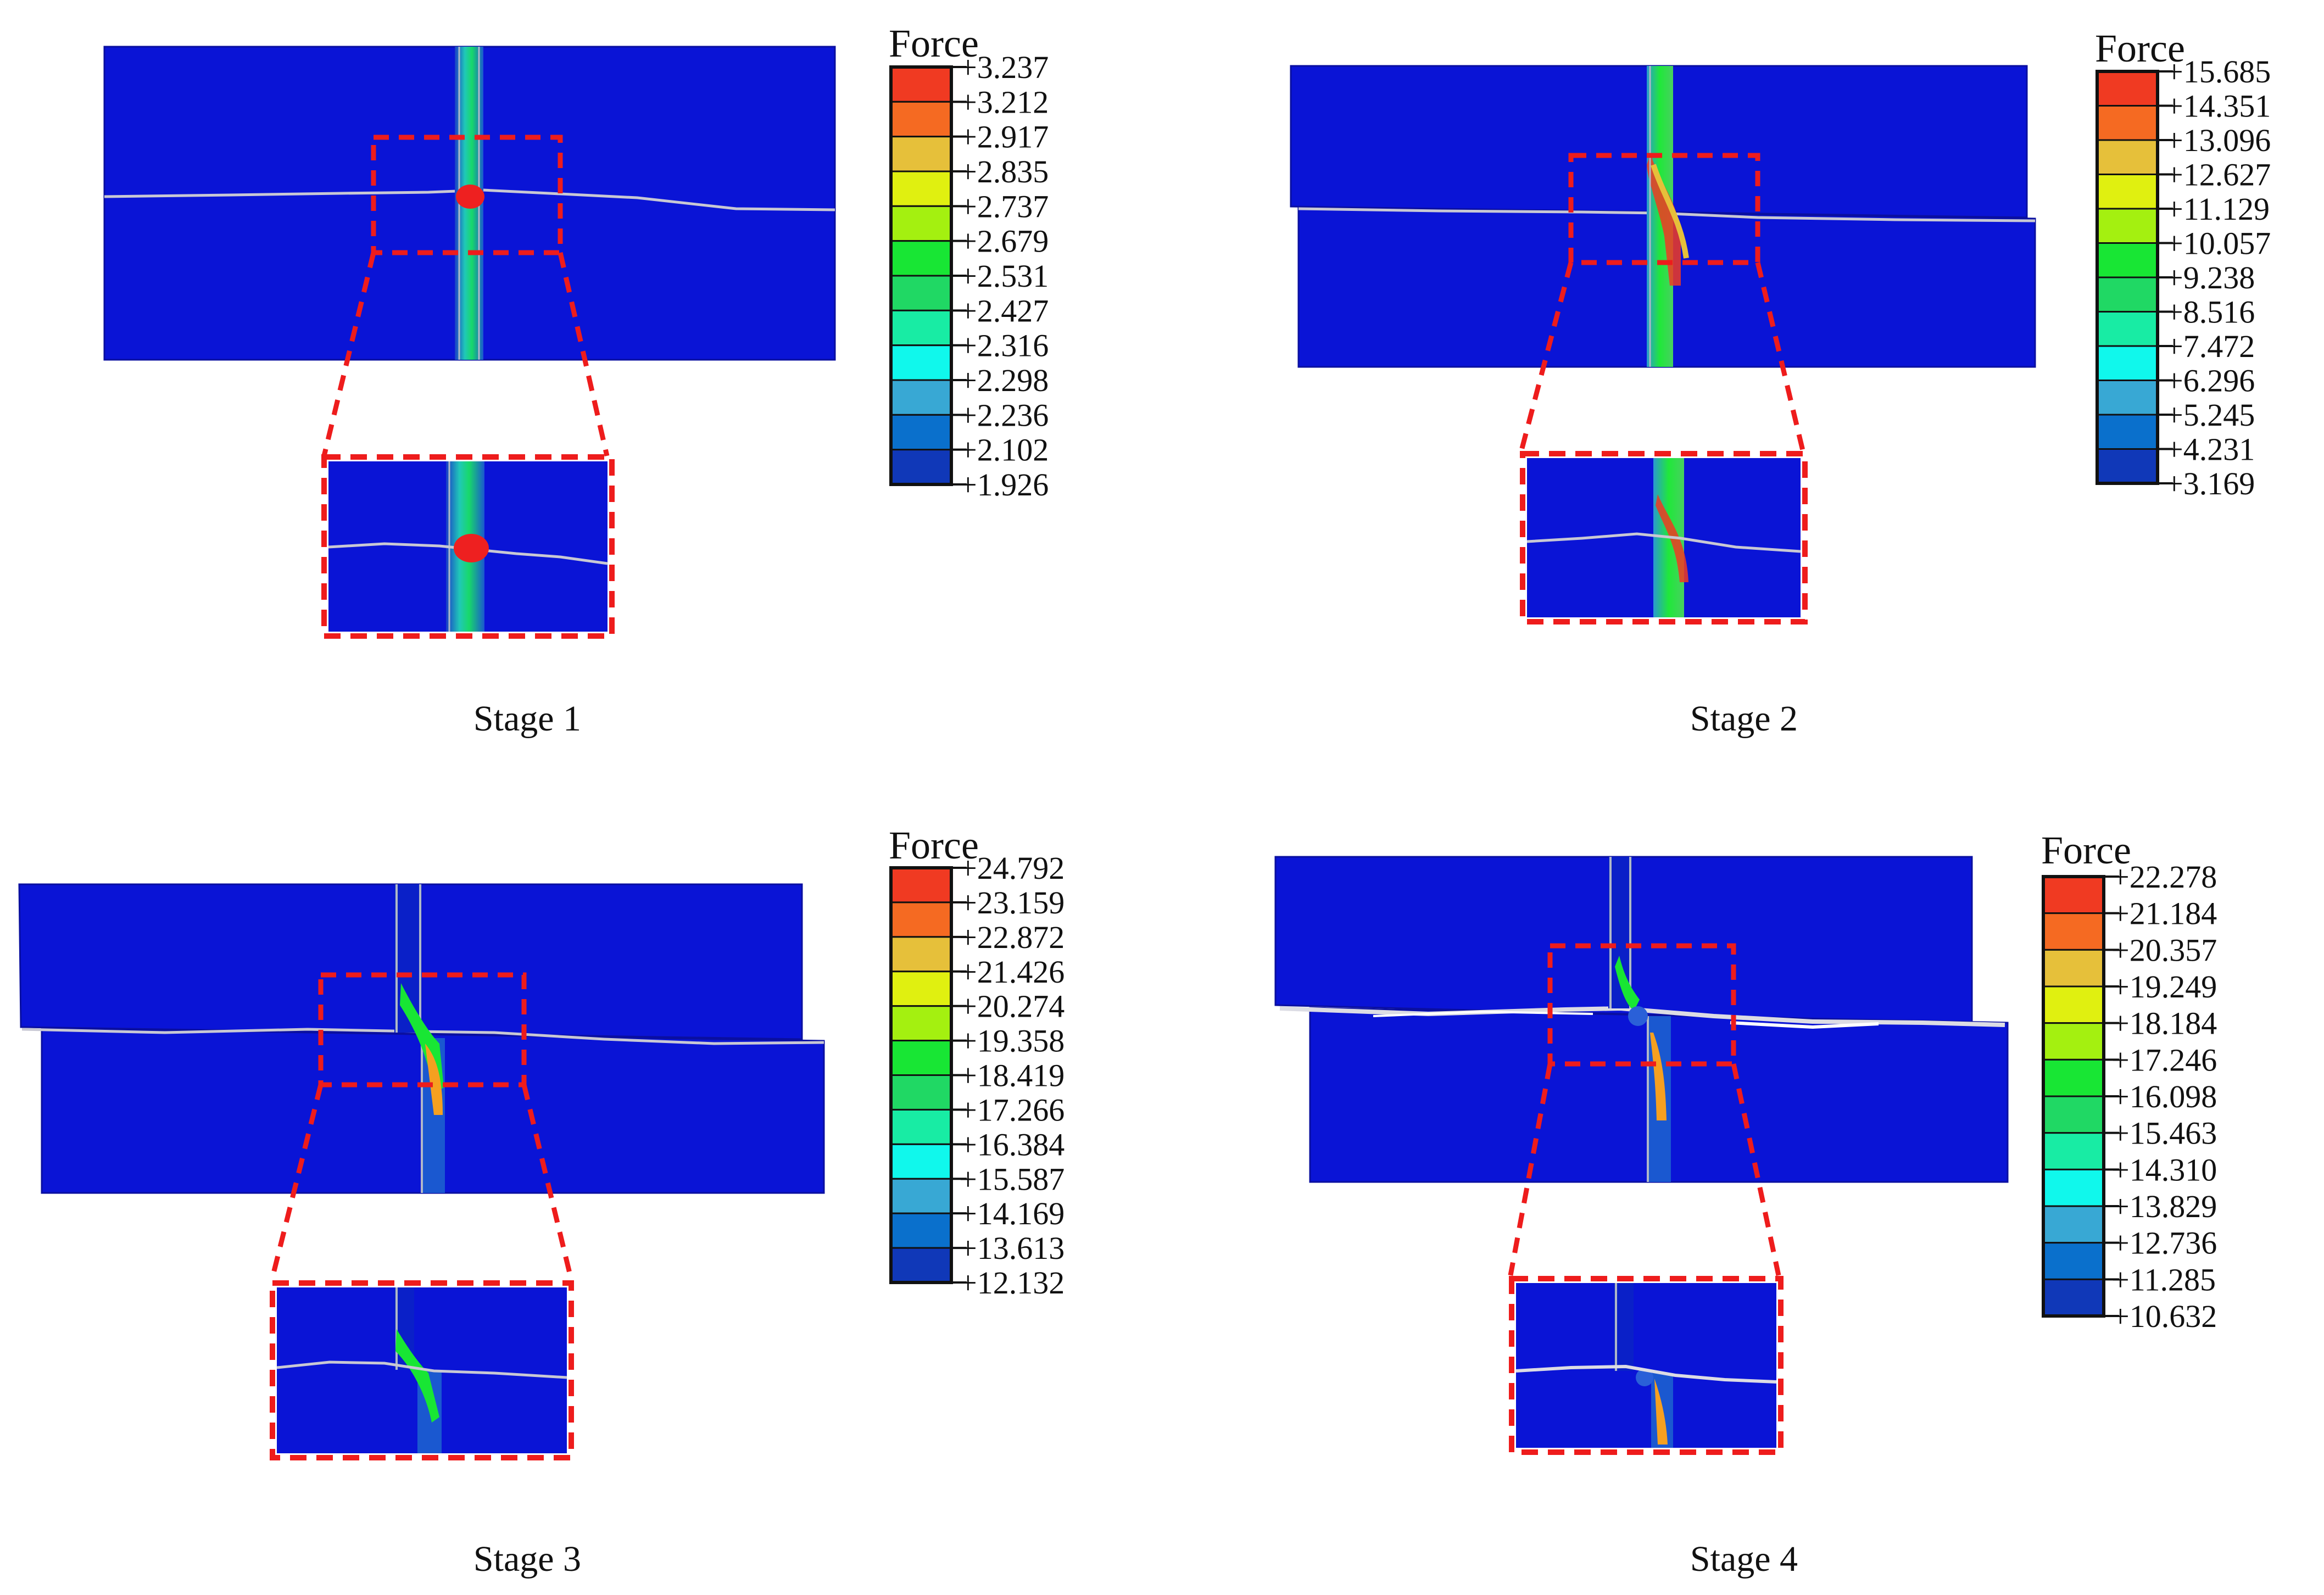  What do you see at coordinates (2210, 449) in the screenshot?
I see `legend-value: +4.231` at bounding box center [2210, 449].